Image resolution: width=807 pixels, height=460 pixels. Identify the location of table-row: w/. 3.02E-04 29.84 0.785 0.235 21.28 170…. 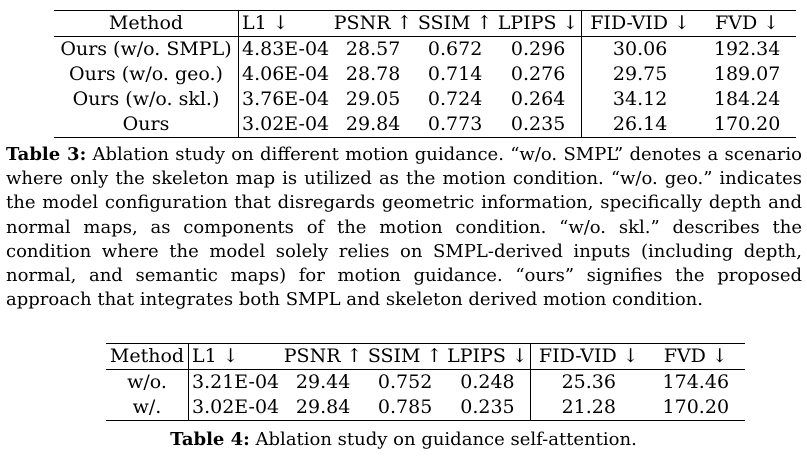
(425, 408).